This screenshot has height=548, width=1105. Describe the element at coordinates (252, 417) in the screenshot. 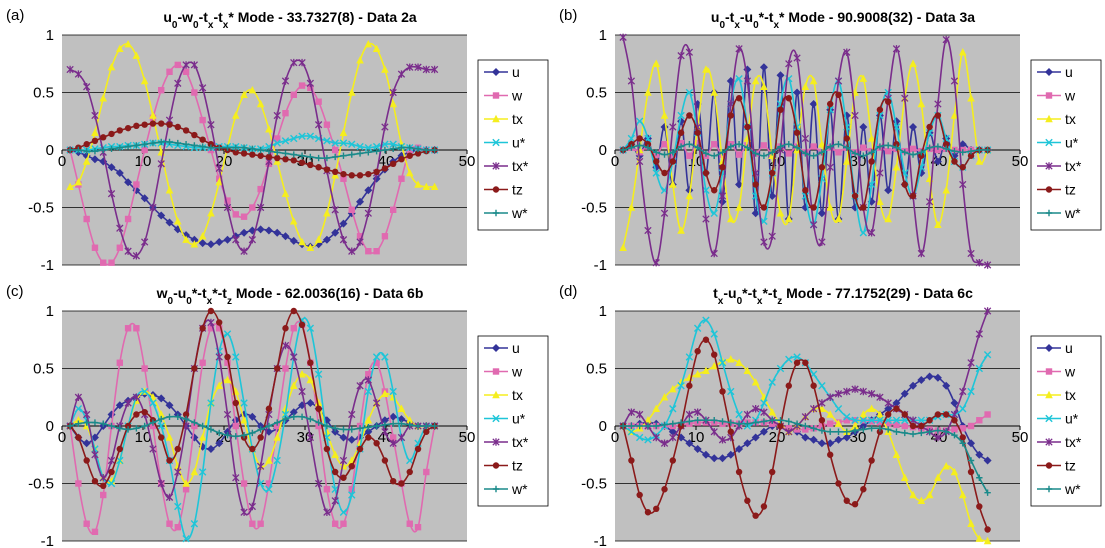

I see `series-tx_star` at that location.